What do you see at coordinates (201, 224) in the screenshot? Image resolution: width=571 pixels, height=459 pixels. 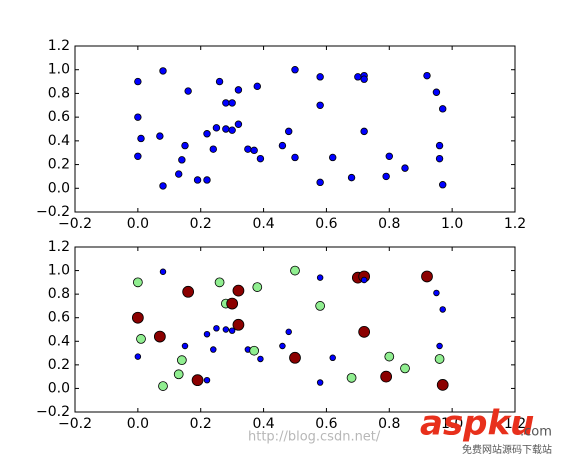 I see `x-tick-label: 0.2` at bounding box center [201, 224].